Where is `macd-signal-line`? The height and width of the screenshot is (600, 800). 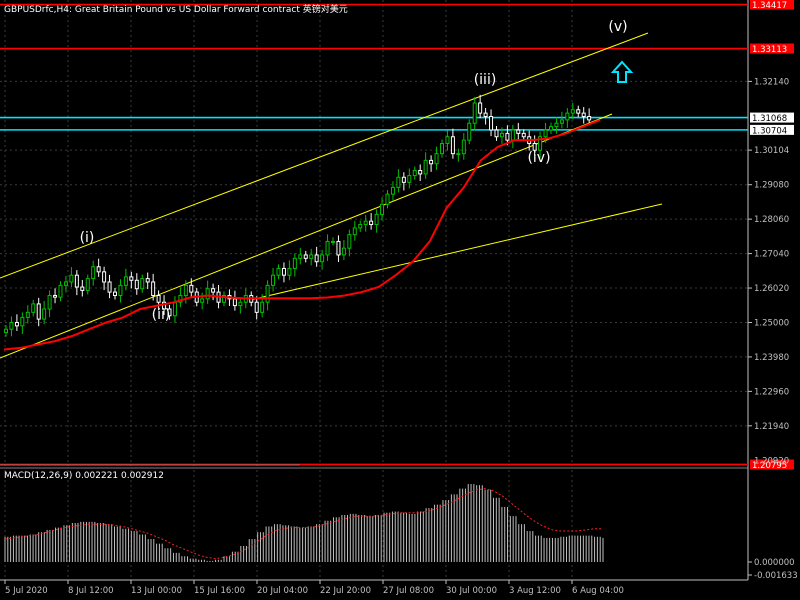
macd-signal-line is located at coordinates (303, 524).